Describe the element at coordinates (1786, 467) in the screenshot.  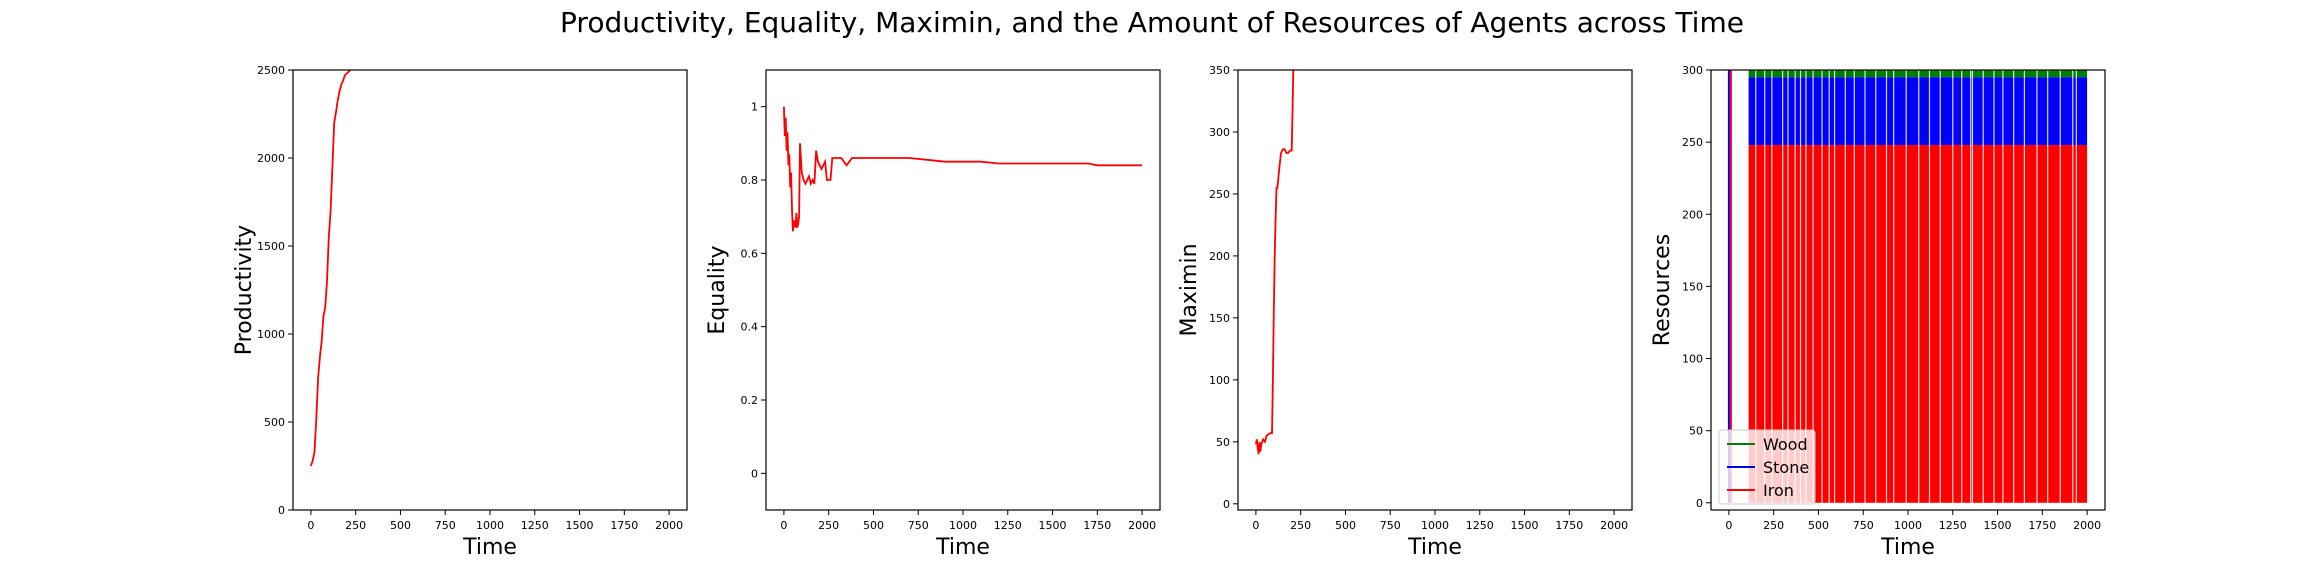
I see `legend-label: Stone` at that location.